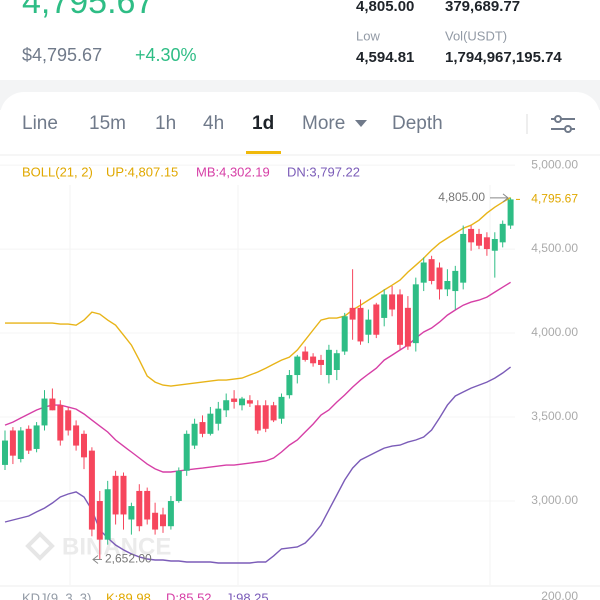 This screenshot has height=600, width=600. I want to click on vol-usdt-value: 1,794,967,195.74, so click(503, 57).